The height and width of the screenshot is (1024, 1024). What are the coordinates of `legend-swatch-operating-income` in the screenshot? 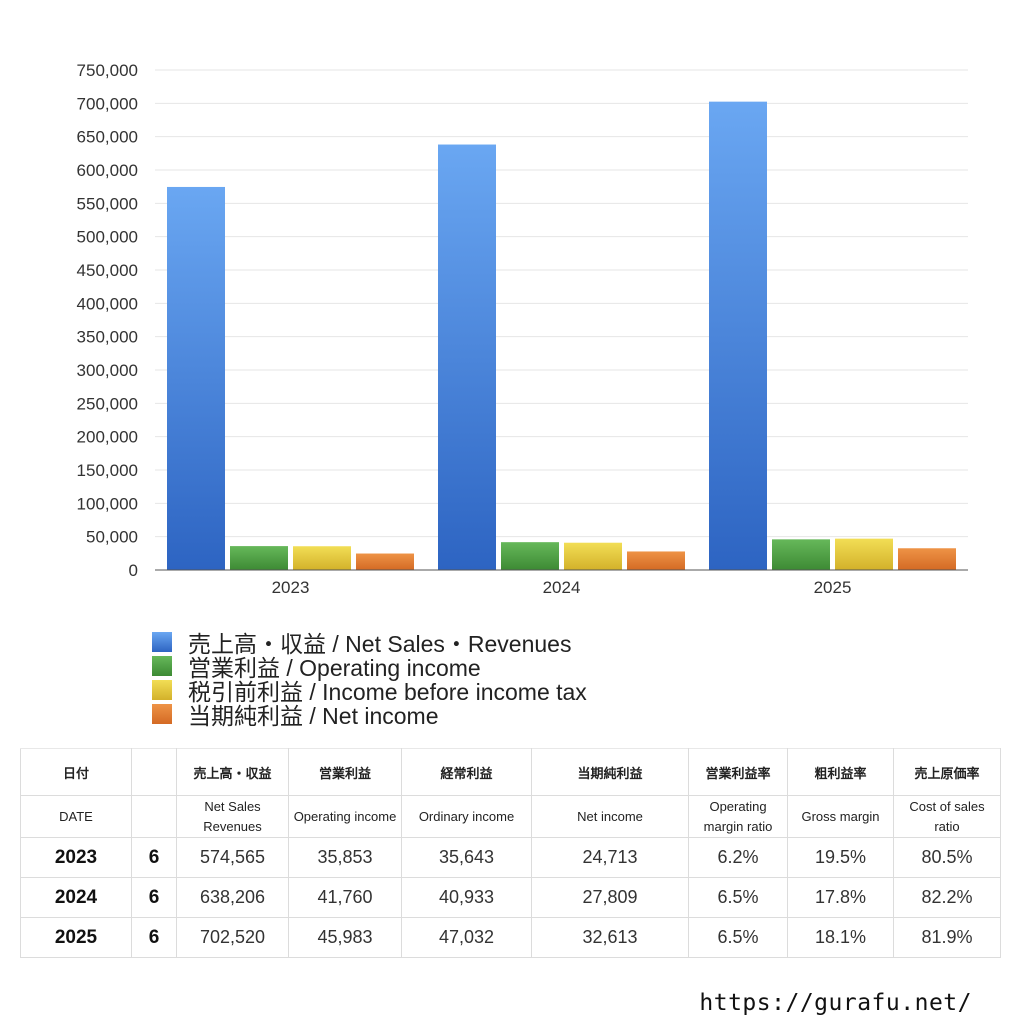 It's located at (162, 666).